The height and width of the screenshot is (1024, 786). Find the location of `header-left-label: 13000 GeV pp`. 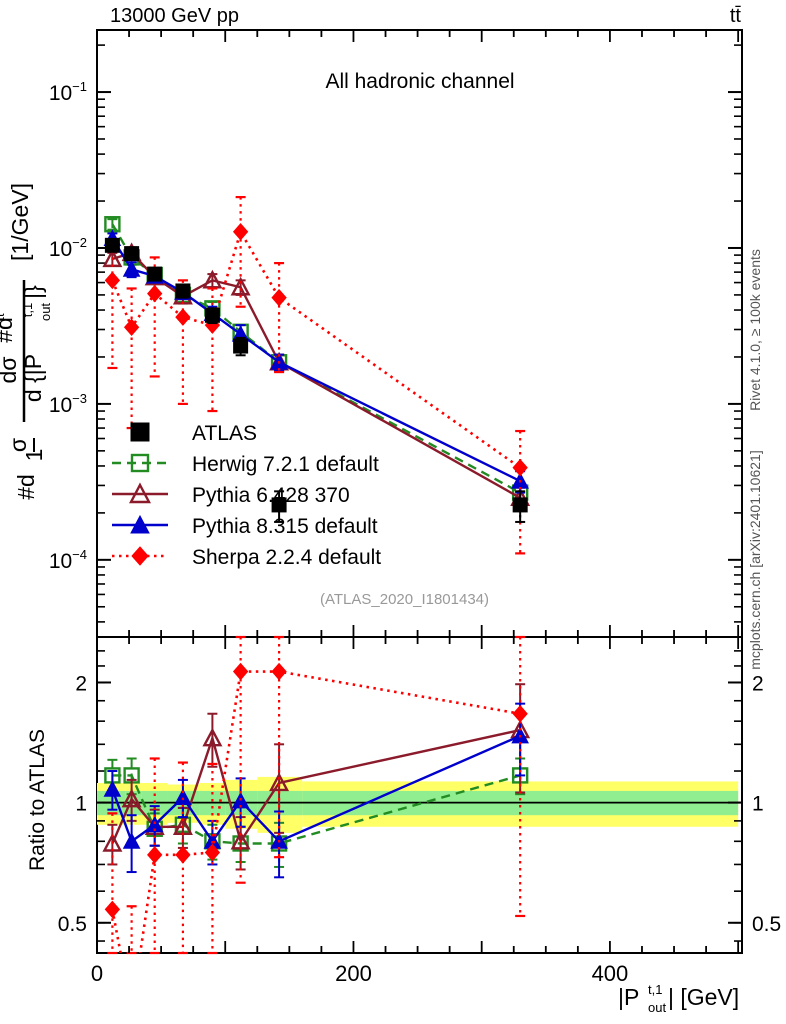

header-left-label: 13000 GeV pp is located at coordinates (174, 16).